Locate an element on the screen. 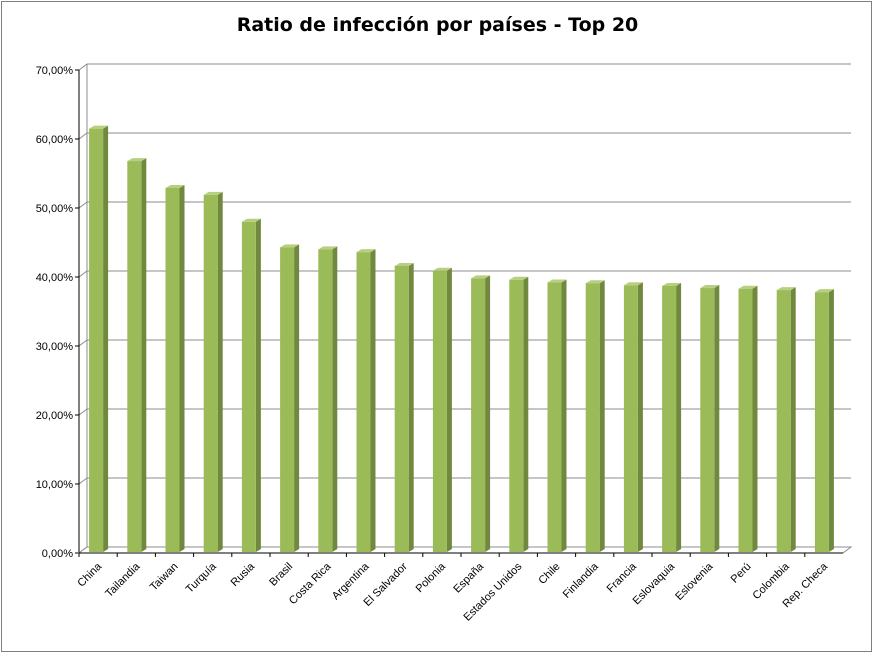 Image resolution: width=877 pixels, height=655 pixels. x-tick-label: Chile is located at coordinates (549, 574).